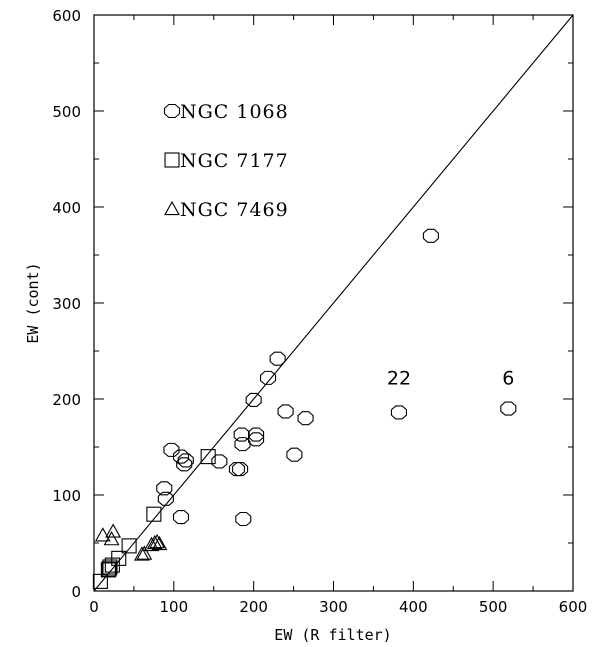 The width and height of the screenshot is (597, 647). I want to click on y-tick-label: 300, so click(66, 304).